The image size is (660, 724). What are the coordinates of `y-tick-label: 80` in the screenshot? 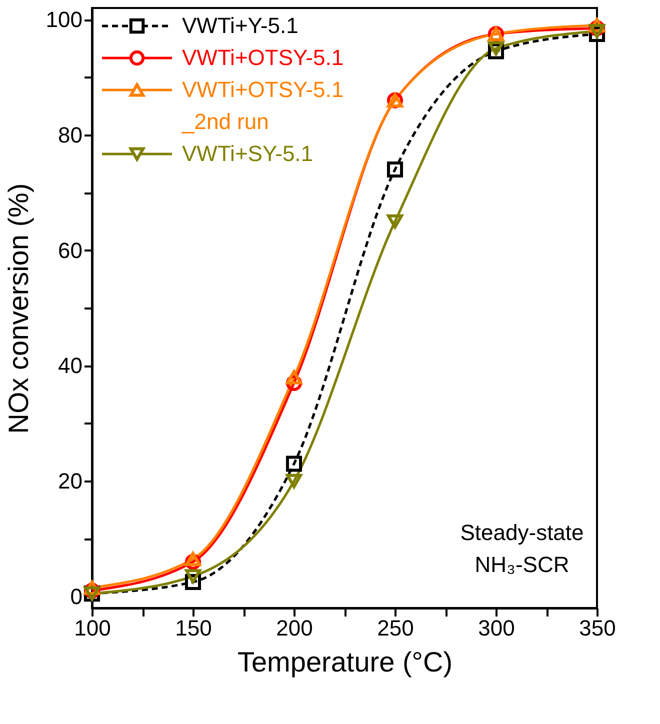 It's located at (70, 135).